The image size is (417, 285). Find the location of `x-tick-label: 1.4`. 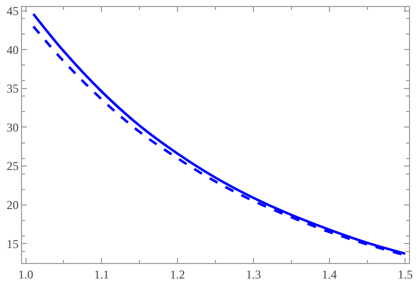

x-tick-label: 1.4 is located at coordinates (329, 274).